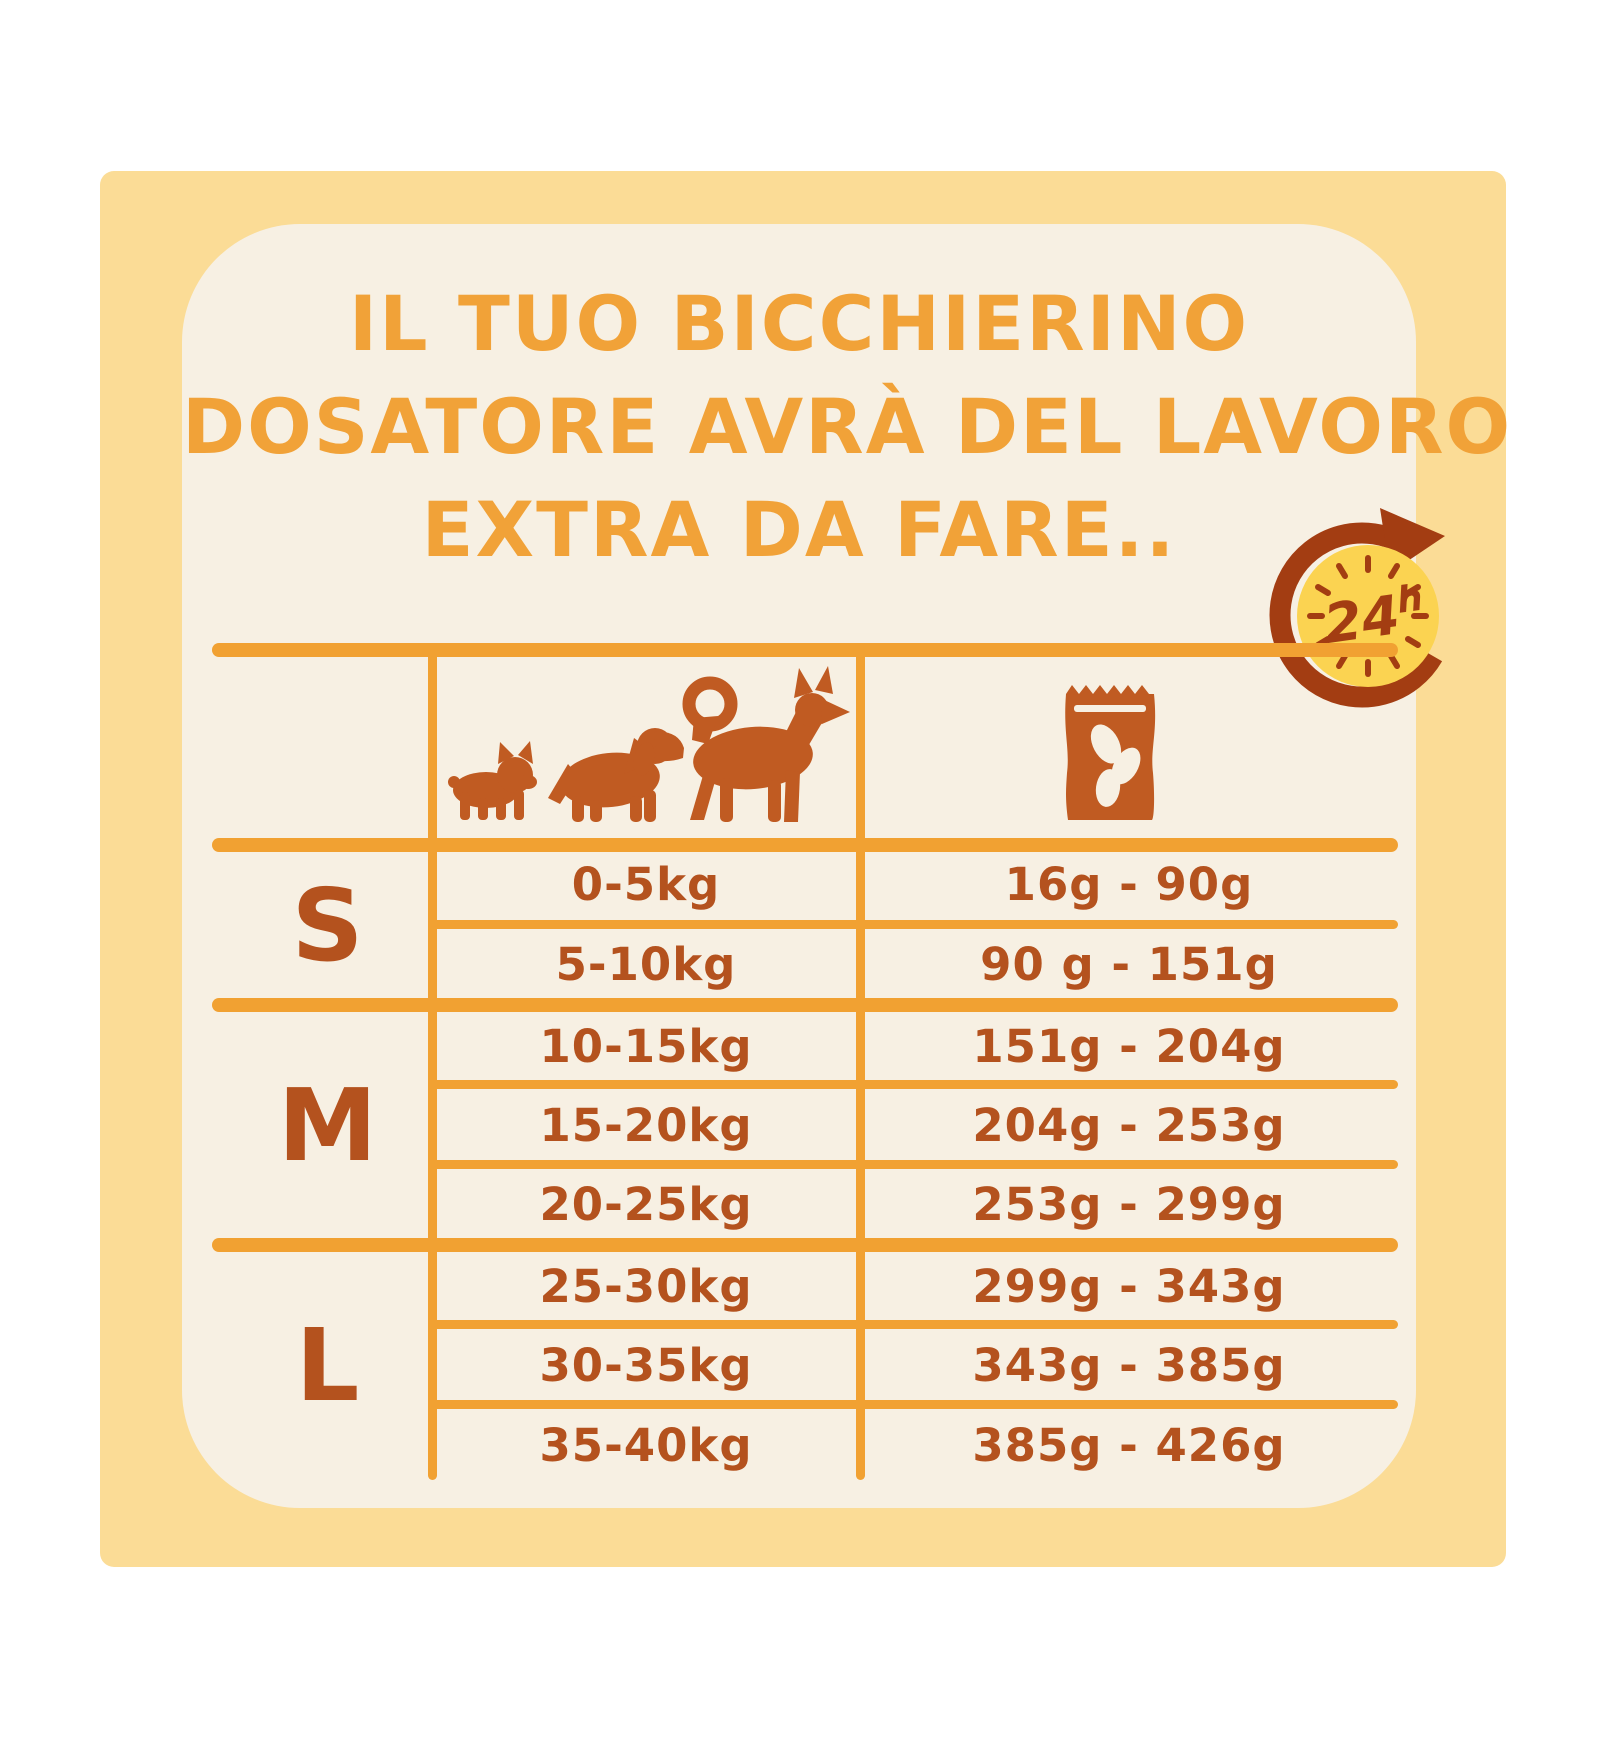  What do you see at coordinates (805, 845) in the screenshot?
I see `table-header-line` at bounding box center [805, 845].